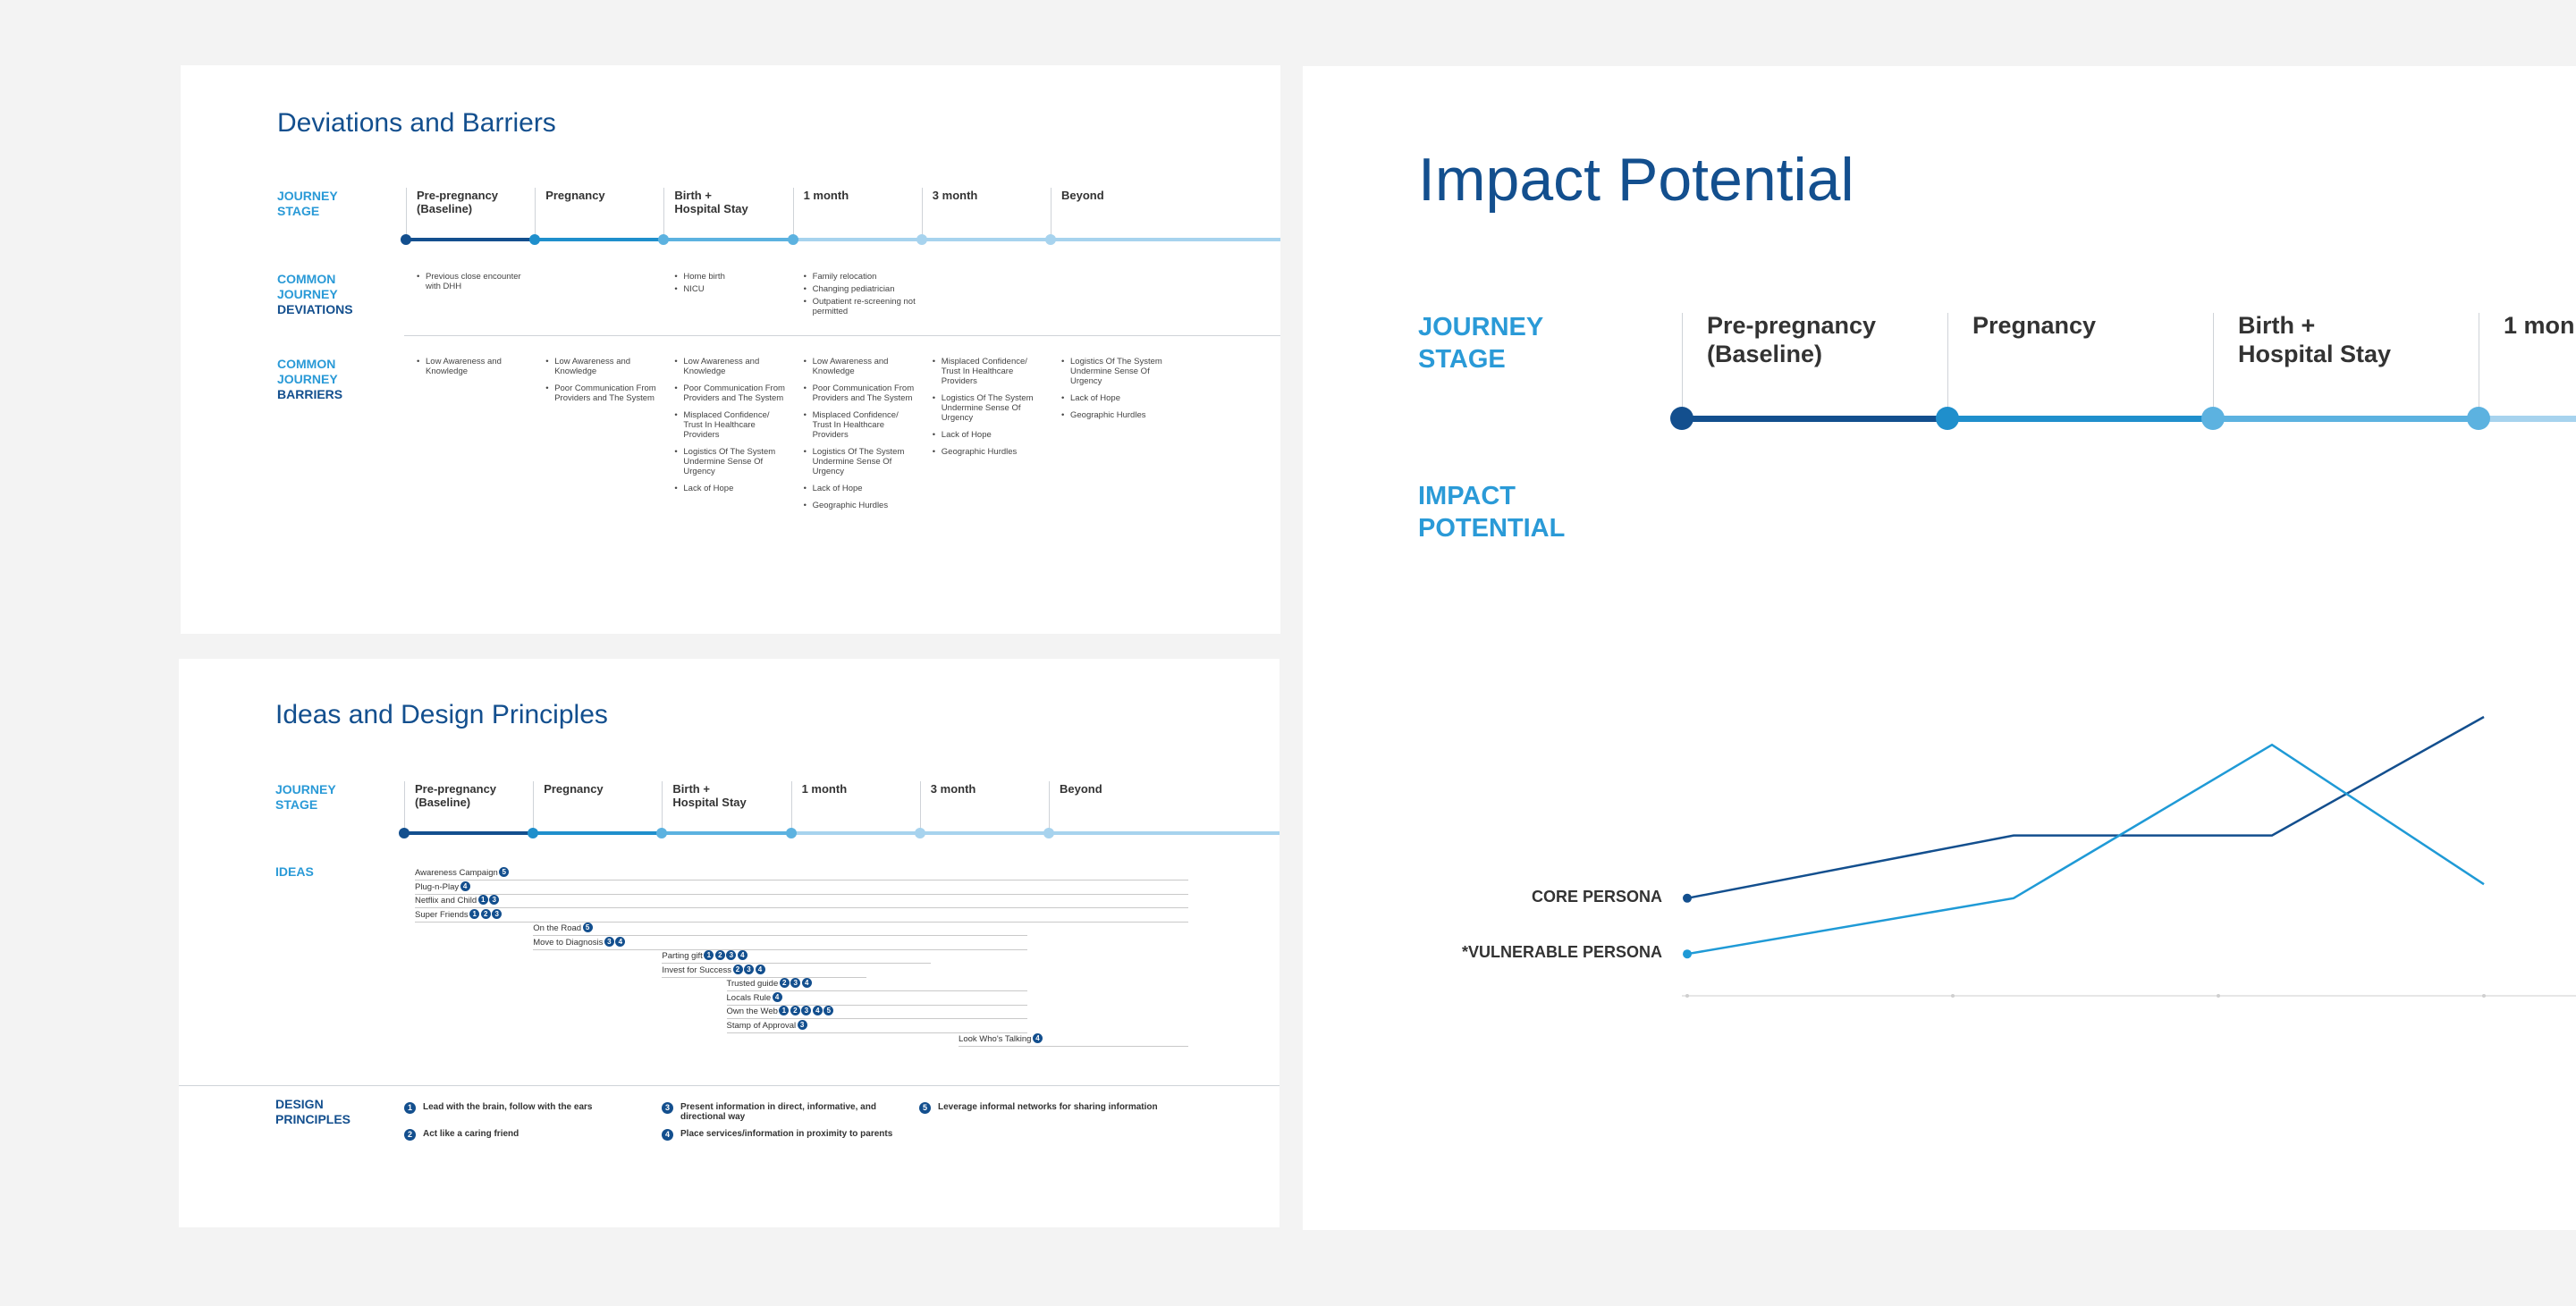 This screenshot has height=1306, width=2576. Describe the element at coordinates (2085, 807) in the screenshot. I see `series-line-core-persona` at that location.